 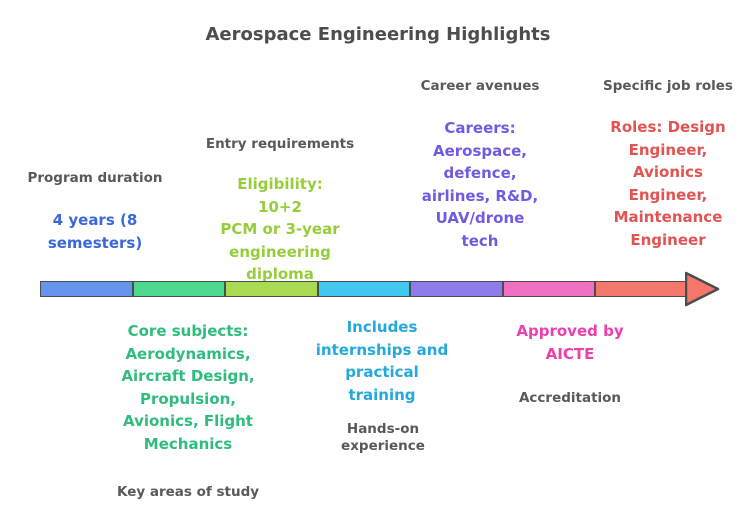 What do you see at coordinates (383, 437) in the screenshot?
I see `caption-hands-on-experience: Hands-on experience` at bounding box center [383, 437].